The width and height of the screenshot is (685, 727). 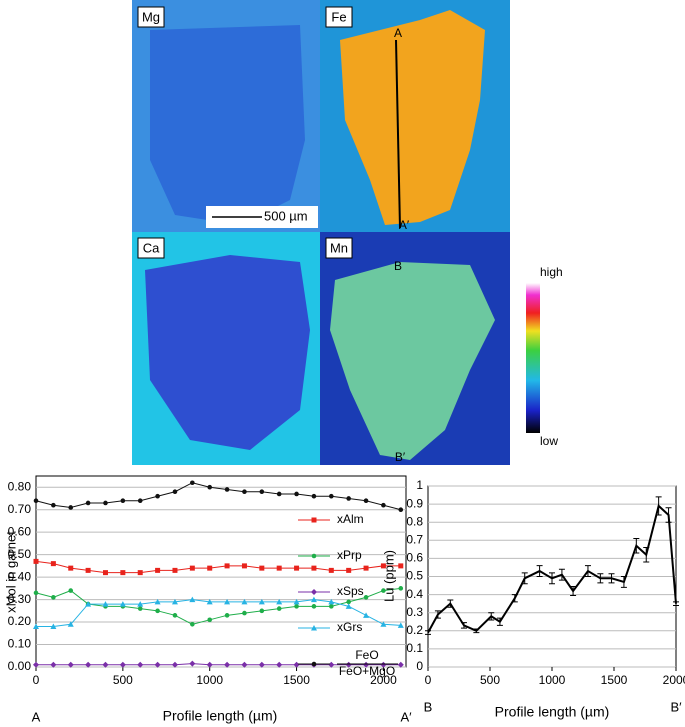 I want to click on profile-marker: A′, so click(x=404, y=225).